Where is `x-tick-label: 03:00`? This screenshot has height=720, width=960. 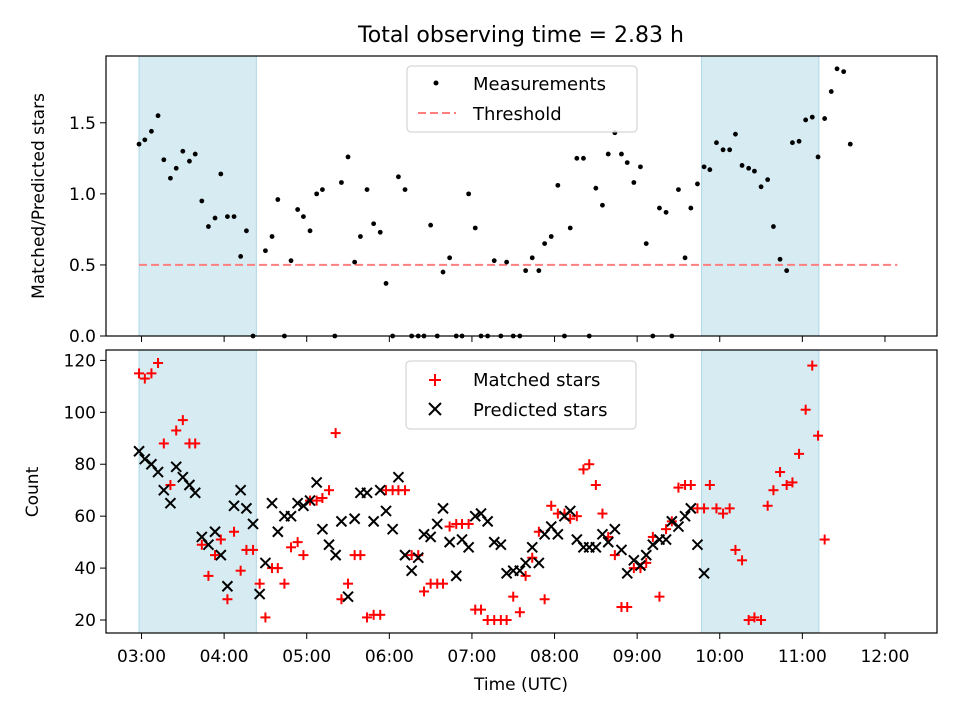 x-tick-label: 03:00 is located at coordinates (141, 657).